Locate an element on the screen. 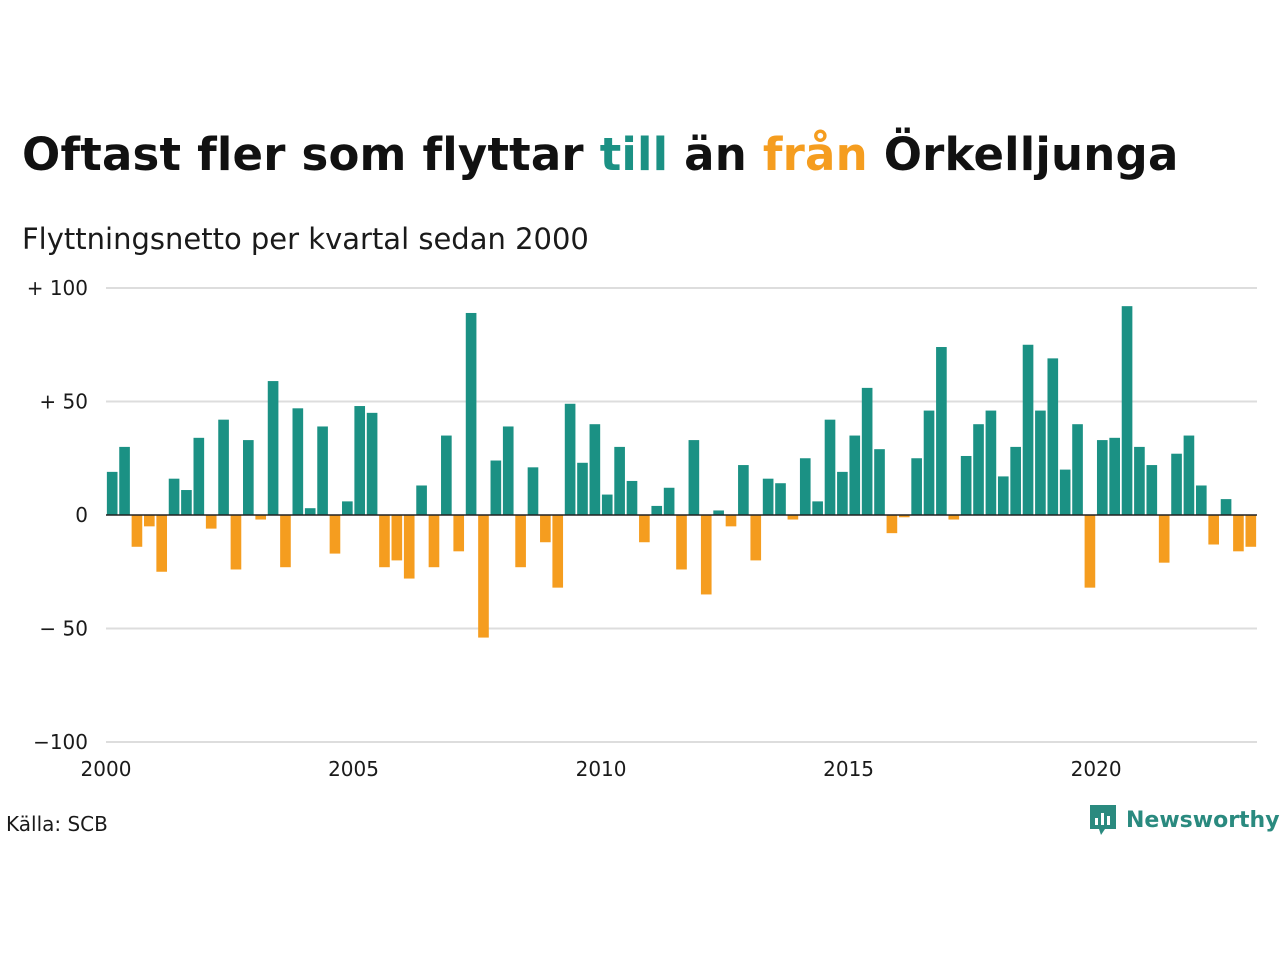 This screenshot has width=1280, height=960. brand-name: Newsworthy is located at coordinates (1203, 820).